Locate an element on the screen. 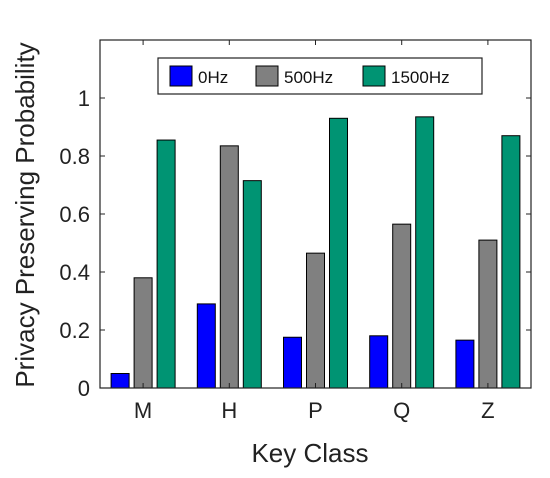  bar-p-0hz is located at coordinates (292, 362).